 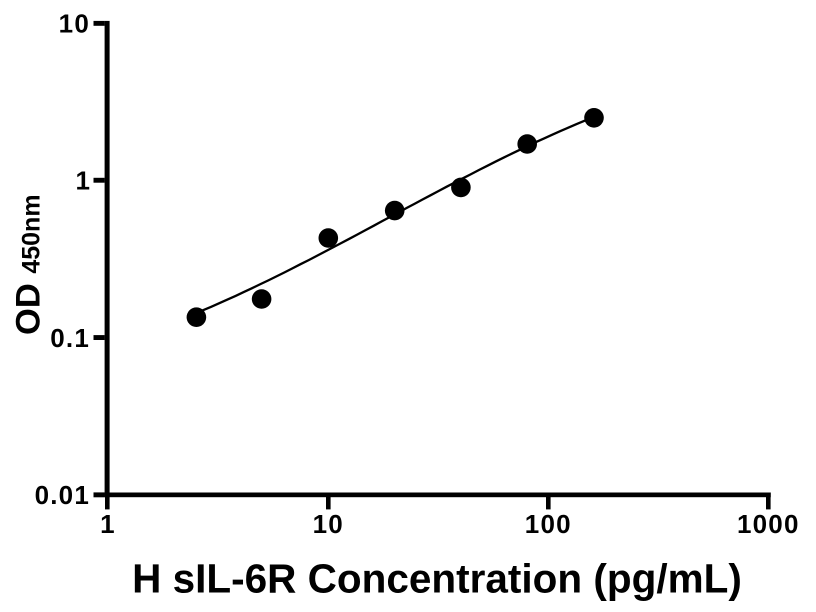 What do you see at coordinates (548, 524) in the screenshot?
I see `svg-text: 100` at bounding box center [548, 524].